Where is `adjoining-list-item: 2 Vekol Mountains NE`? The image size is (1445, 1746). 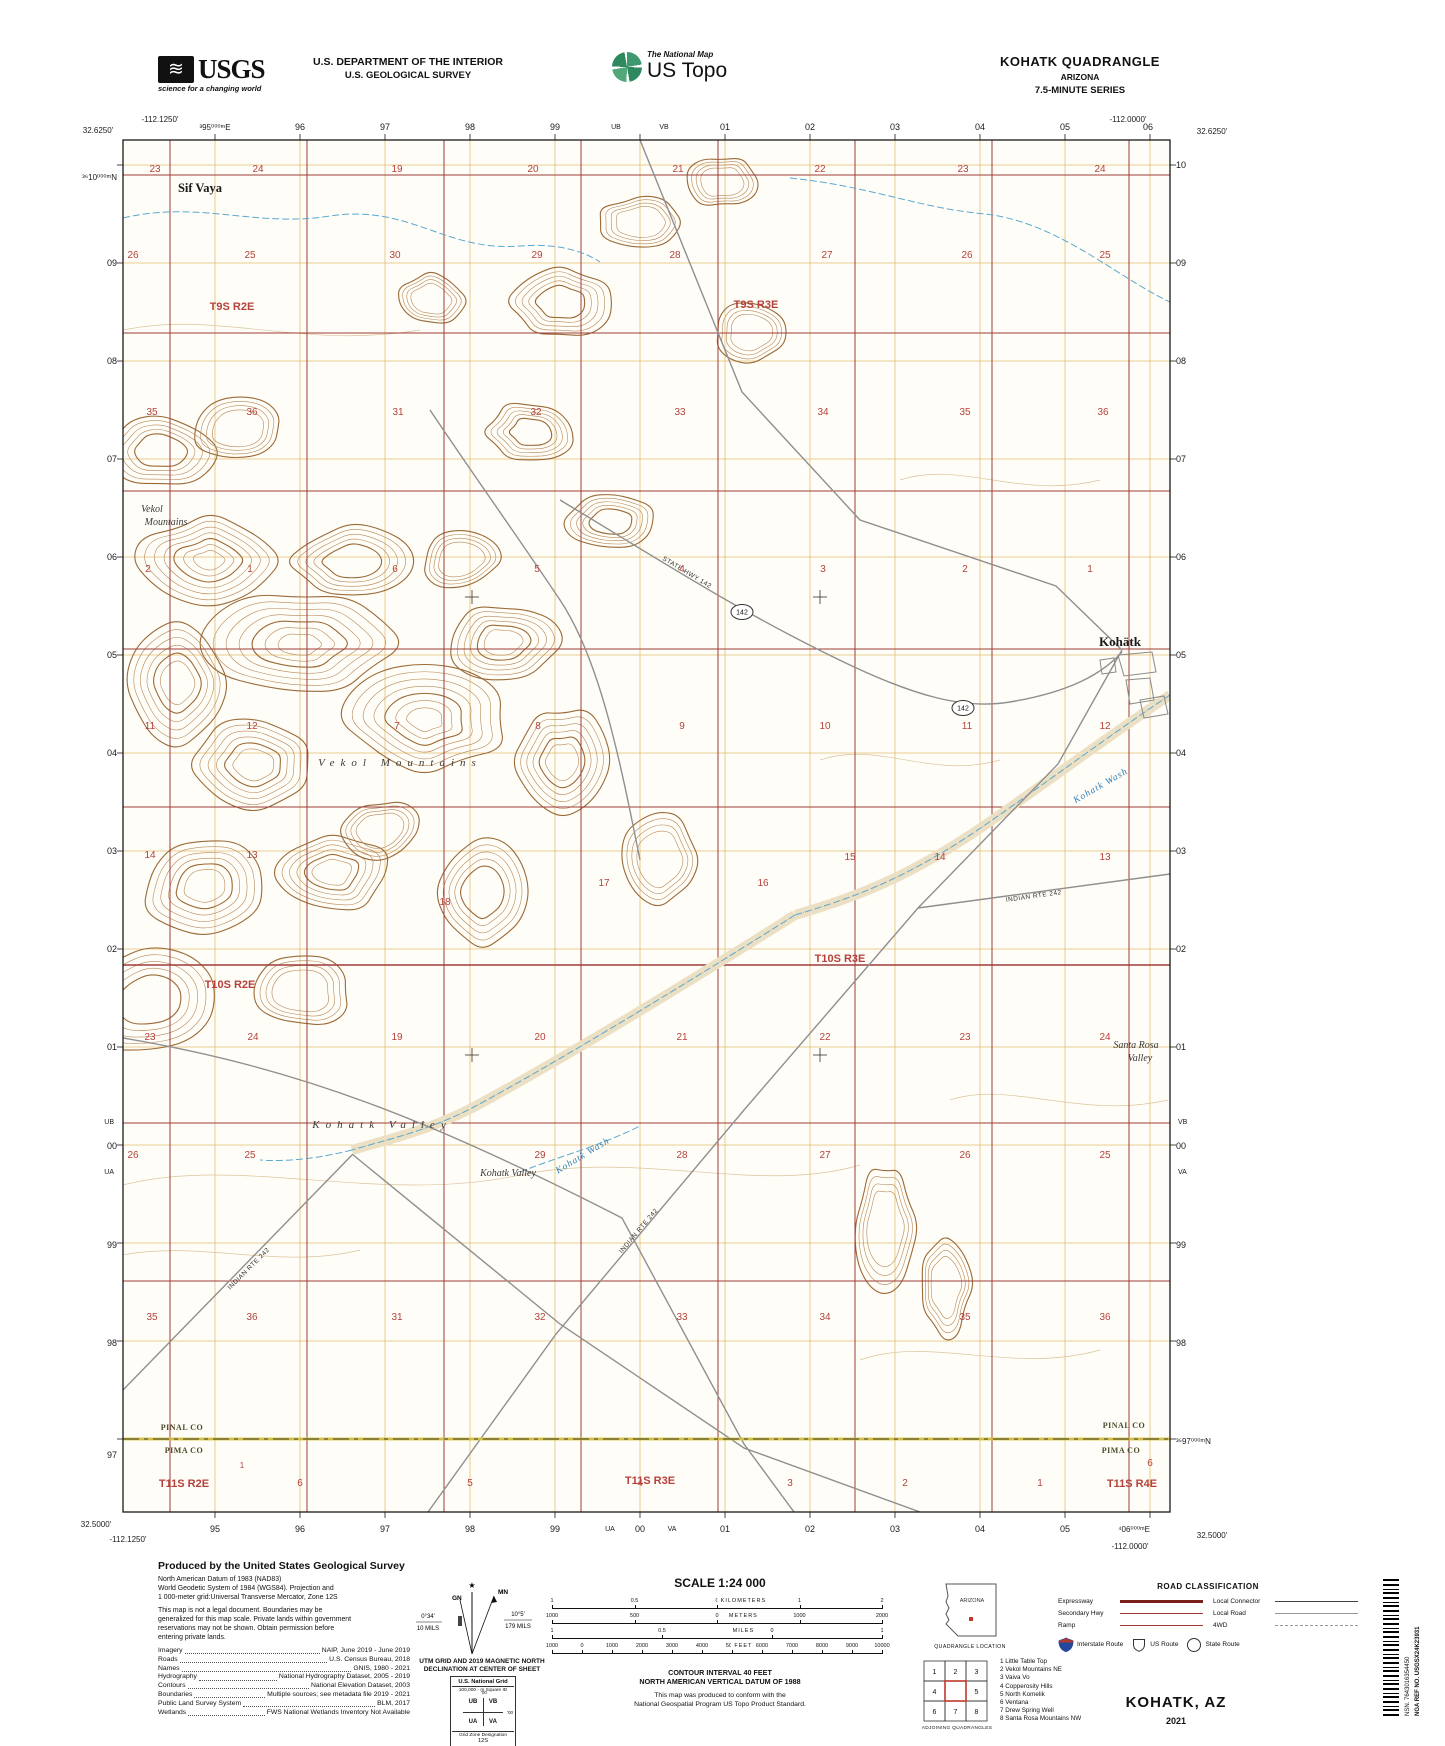 adjoining-list-item: 2 Vekol Mountains NE is located at coordinates (1031, 1670).